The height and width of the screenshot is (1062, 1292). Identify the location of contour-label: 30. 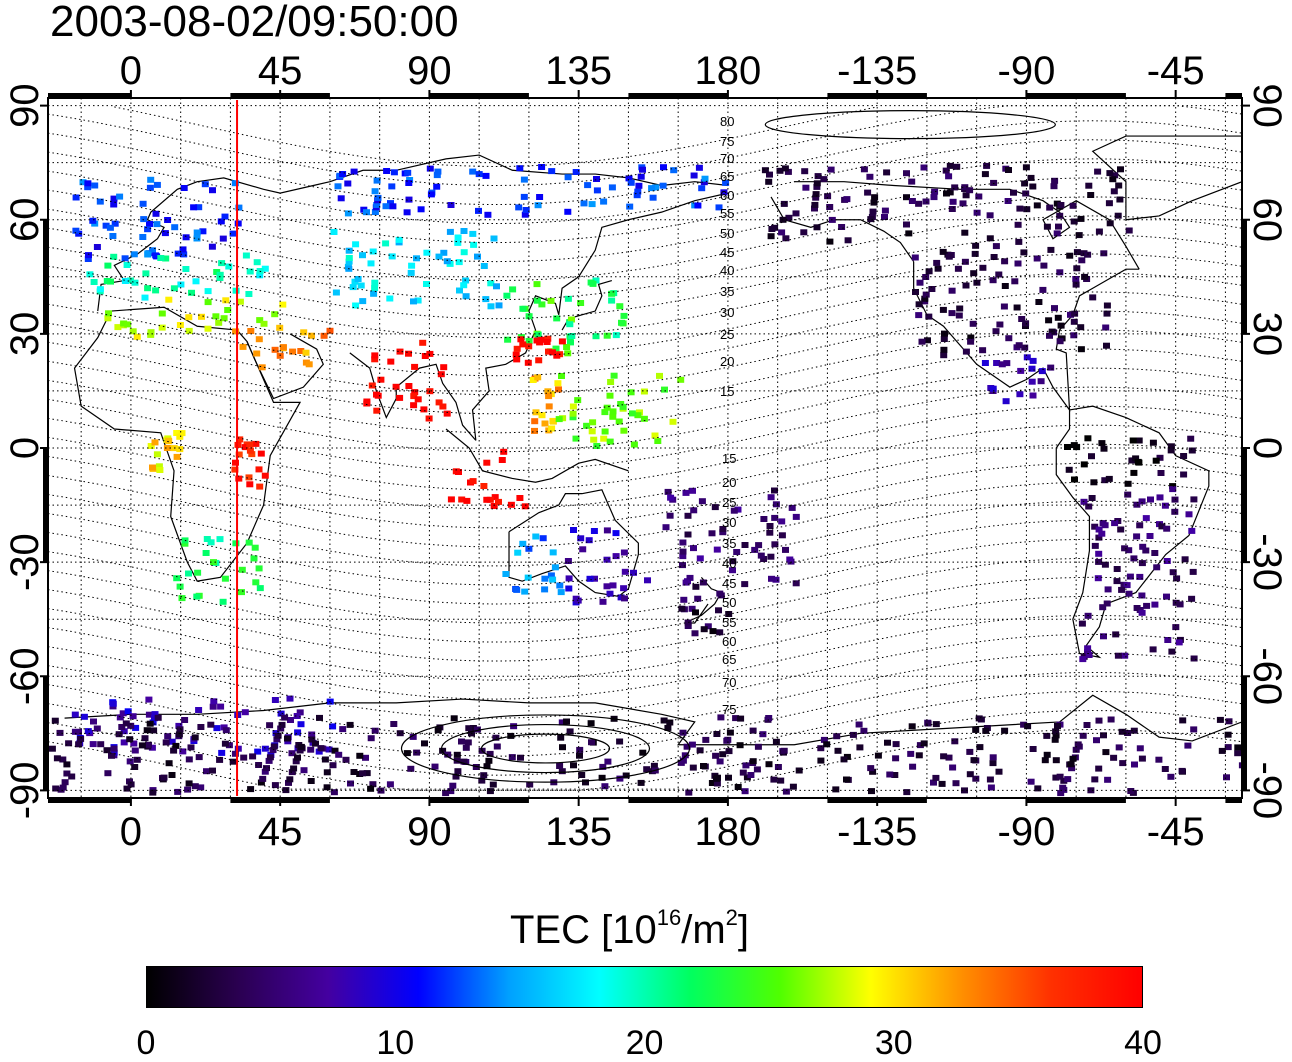
(727, 312).